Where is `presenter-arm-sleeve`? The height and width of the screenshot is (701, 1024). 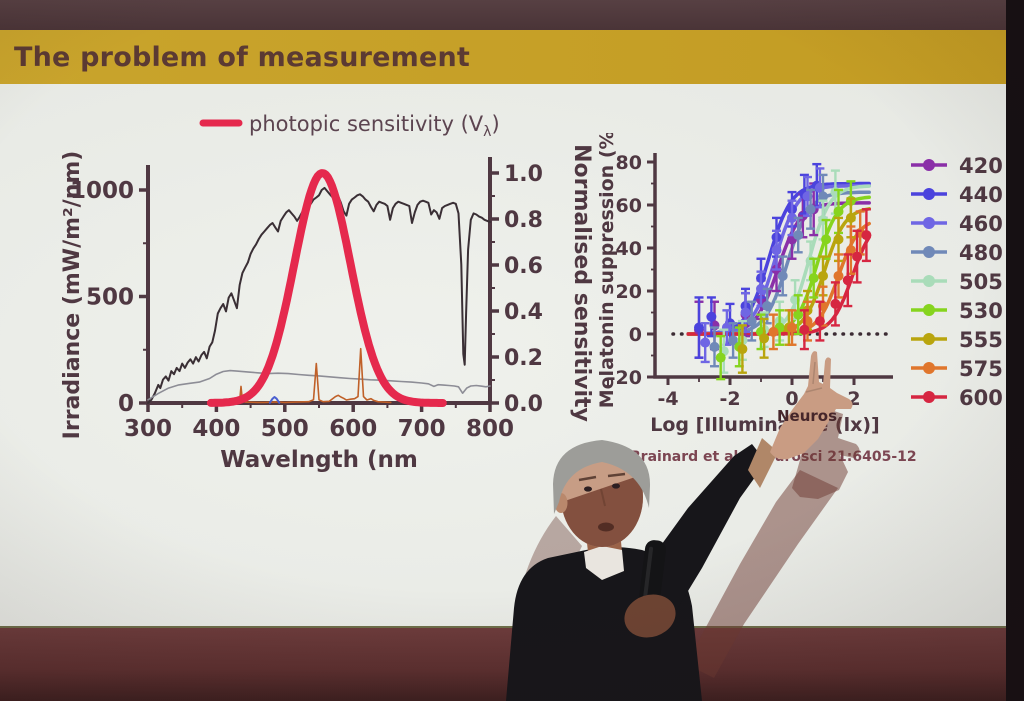
presenter-arm-sleeve is located at coordinates (705, 529).